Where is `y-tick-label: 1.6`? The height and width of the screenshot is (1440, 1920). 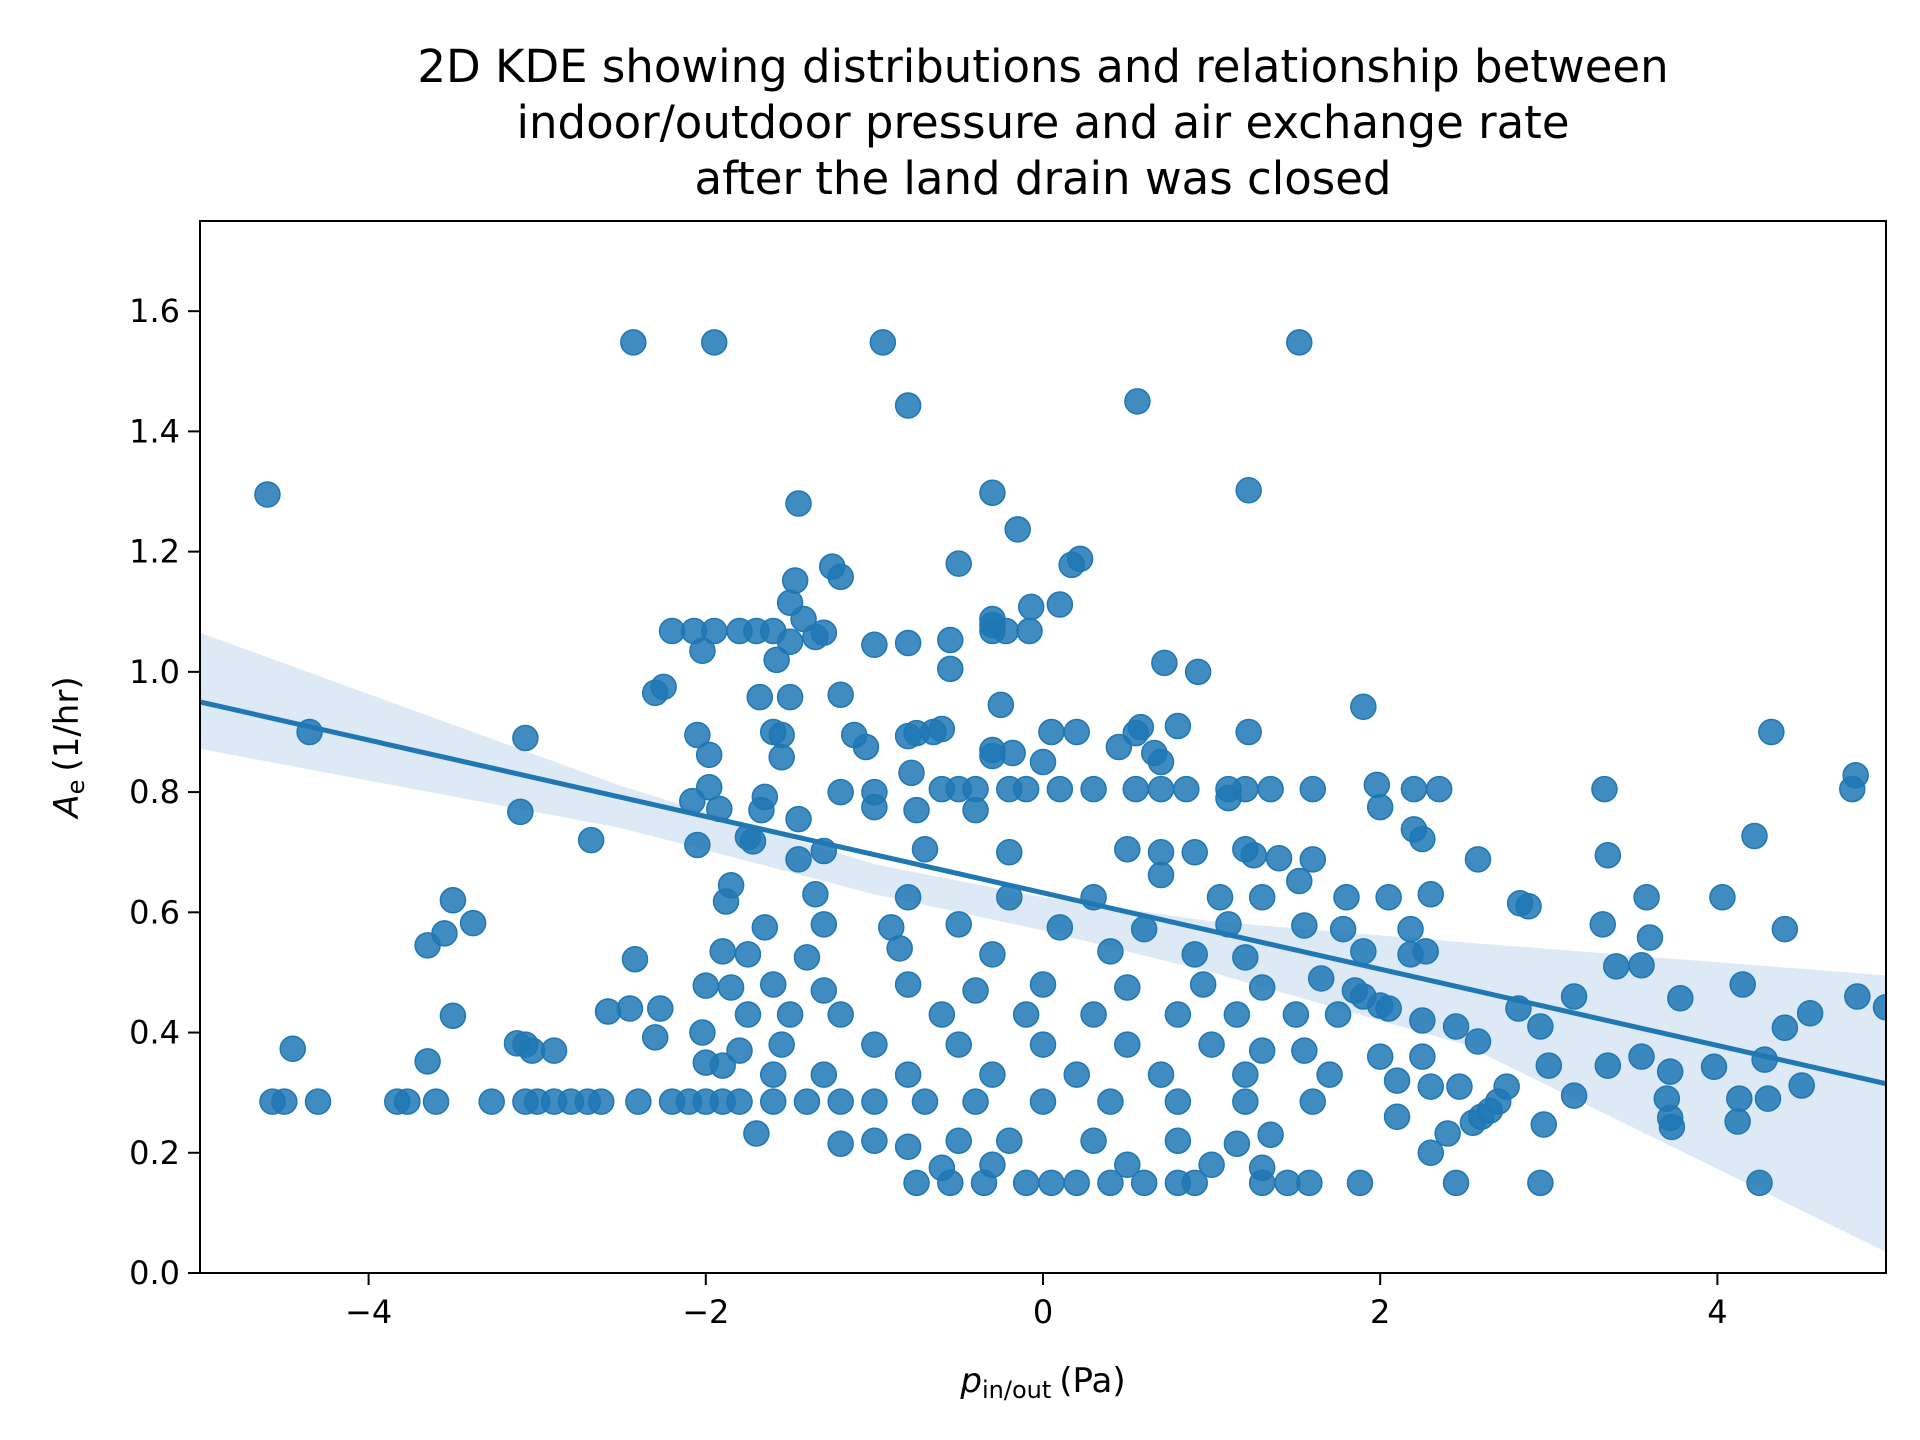
y-tick-label: 1.6 is located at coordinates (154, 311).